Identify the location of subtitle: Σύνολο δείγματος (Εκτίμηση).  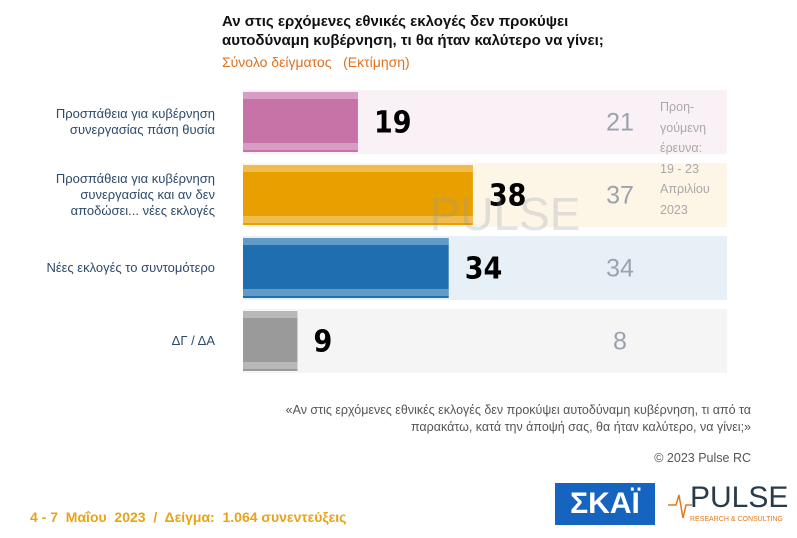
(316, 62).